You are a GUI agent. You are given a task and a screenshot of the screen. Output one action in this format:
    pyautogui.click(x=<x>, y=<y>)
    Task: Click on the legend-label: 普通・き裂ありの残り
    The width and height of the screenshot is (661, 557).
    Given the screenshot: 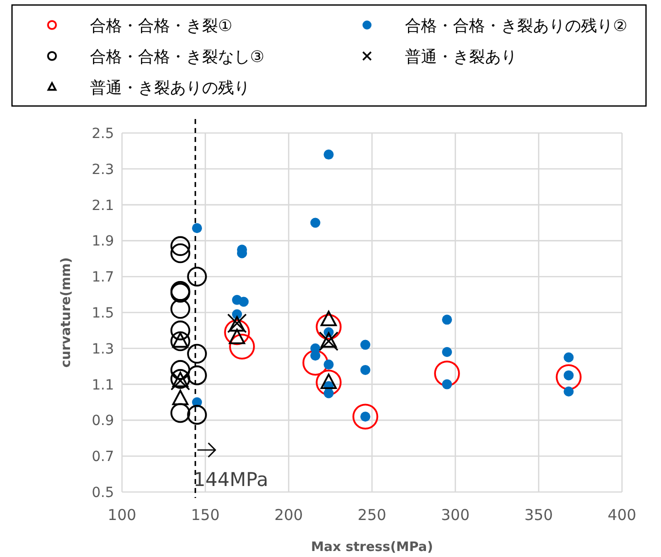 What is the action you would take?
    pyautogui.click(x=170, y=87)
    